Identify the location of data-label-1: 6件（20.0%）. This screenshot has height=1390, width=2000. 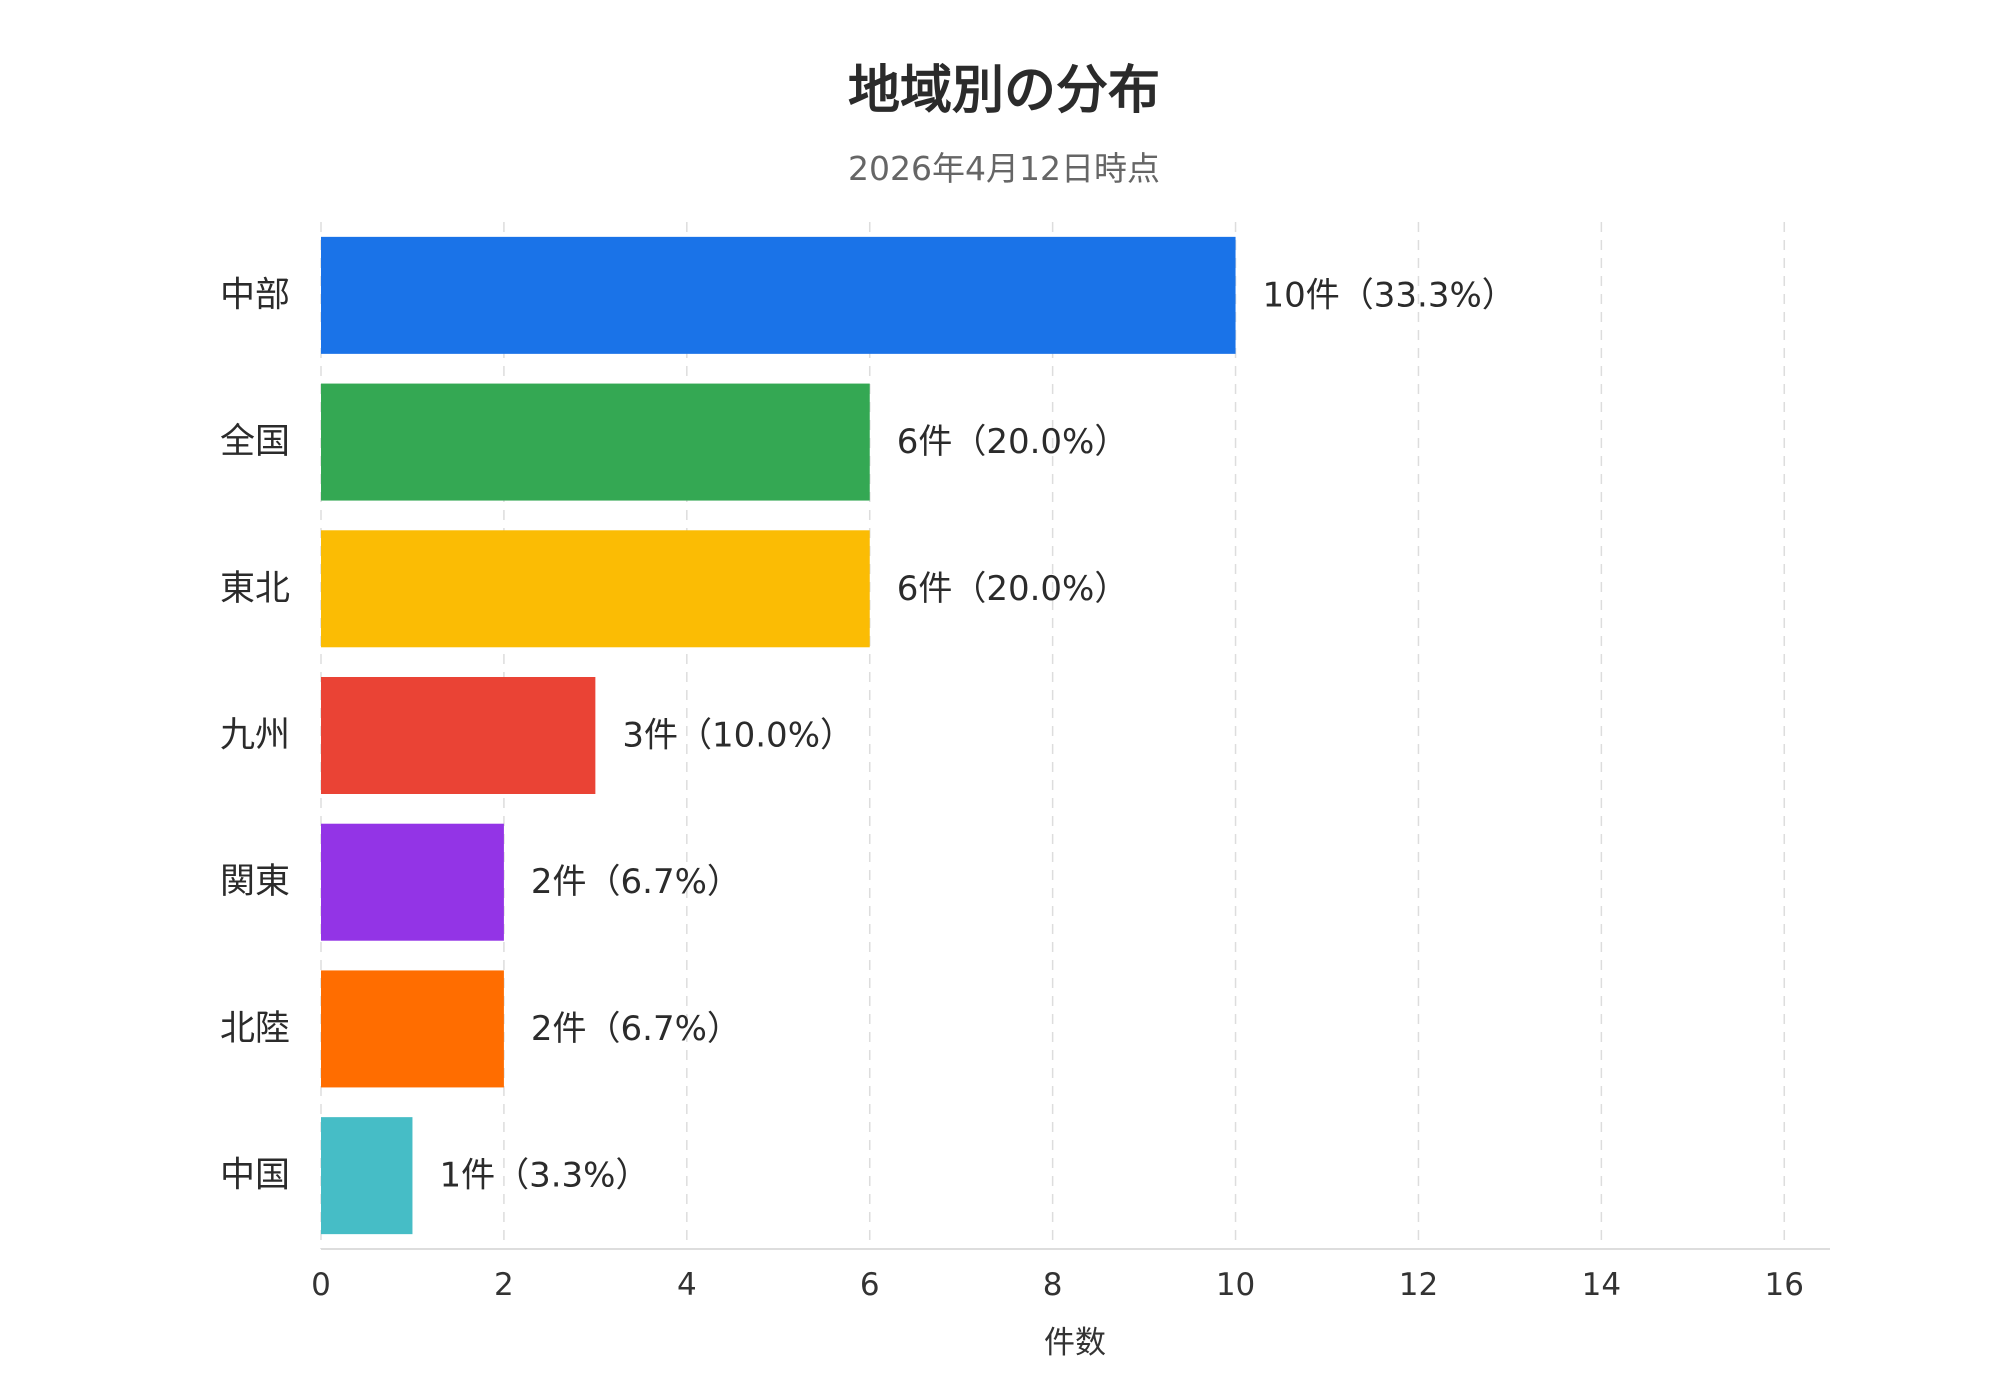
(1013, 442).